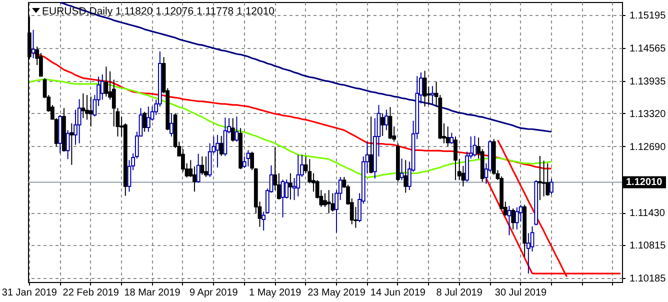  Describe the element at coordinates (91, 293) in the screenshot. I see `x-tick-label: 22 Feb 2019` at that location.